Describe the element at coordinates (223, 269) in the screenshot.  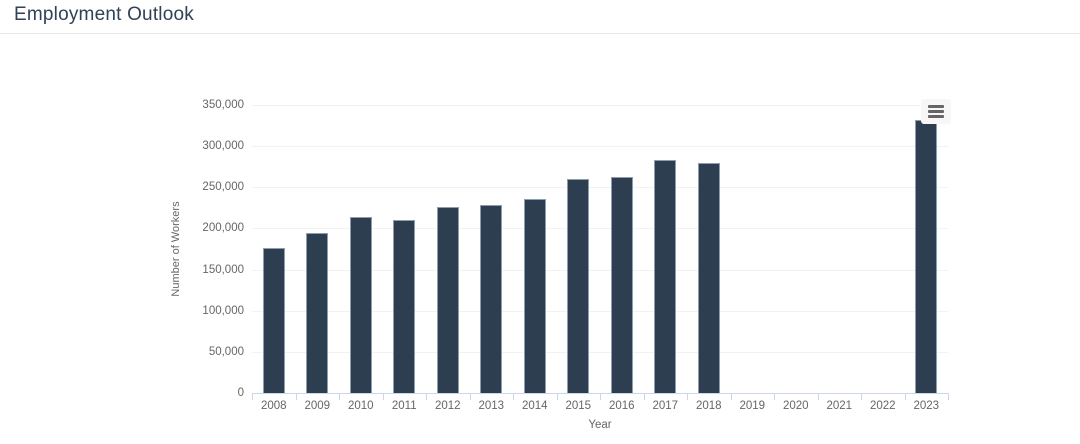
I see `y-tick-label-150000: 150,000` at that location.